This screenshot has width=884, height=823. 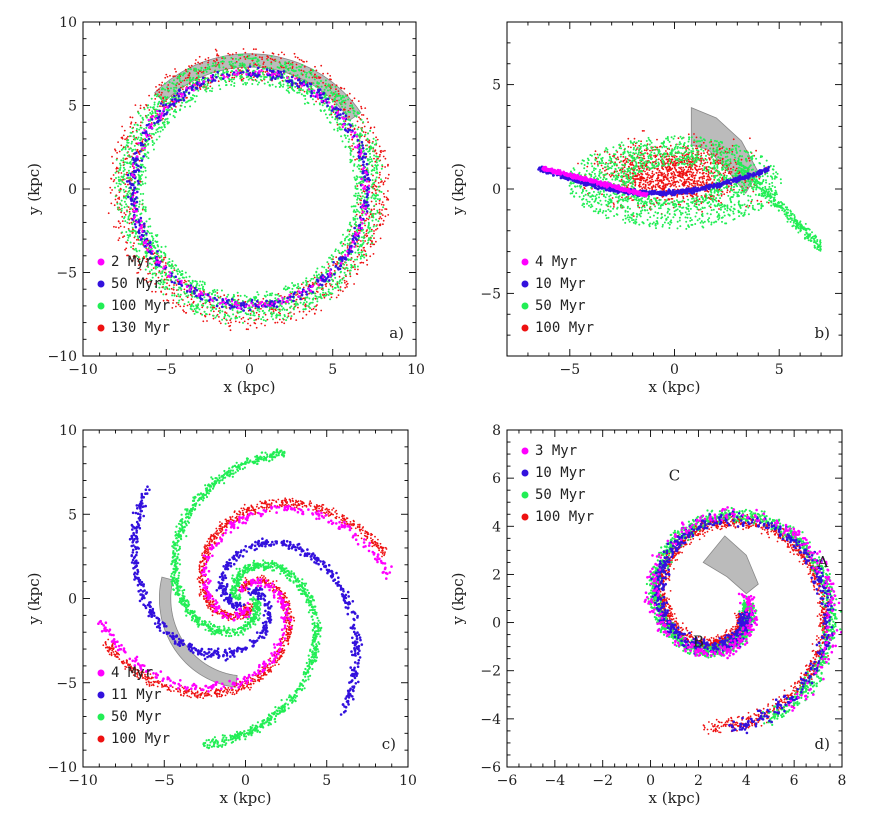 What do you see at coordinates (674, 476) in the screenshot?
I see `annotation-C: C` at bounding box center [674, 476].